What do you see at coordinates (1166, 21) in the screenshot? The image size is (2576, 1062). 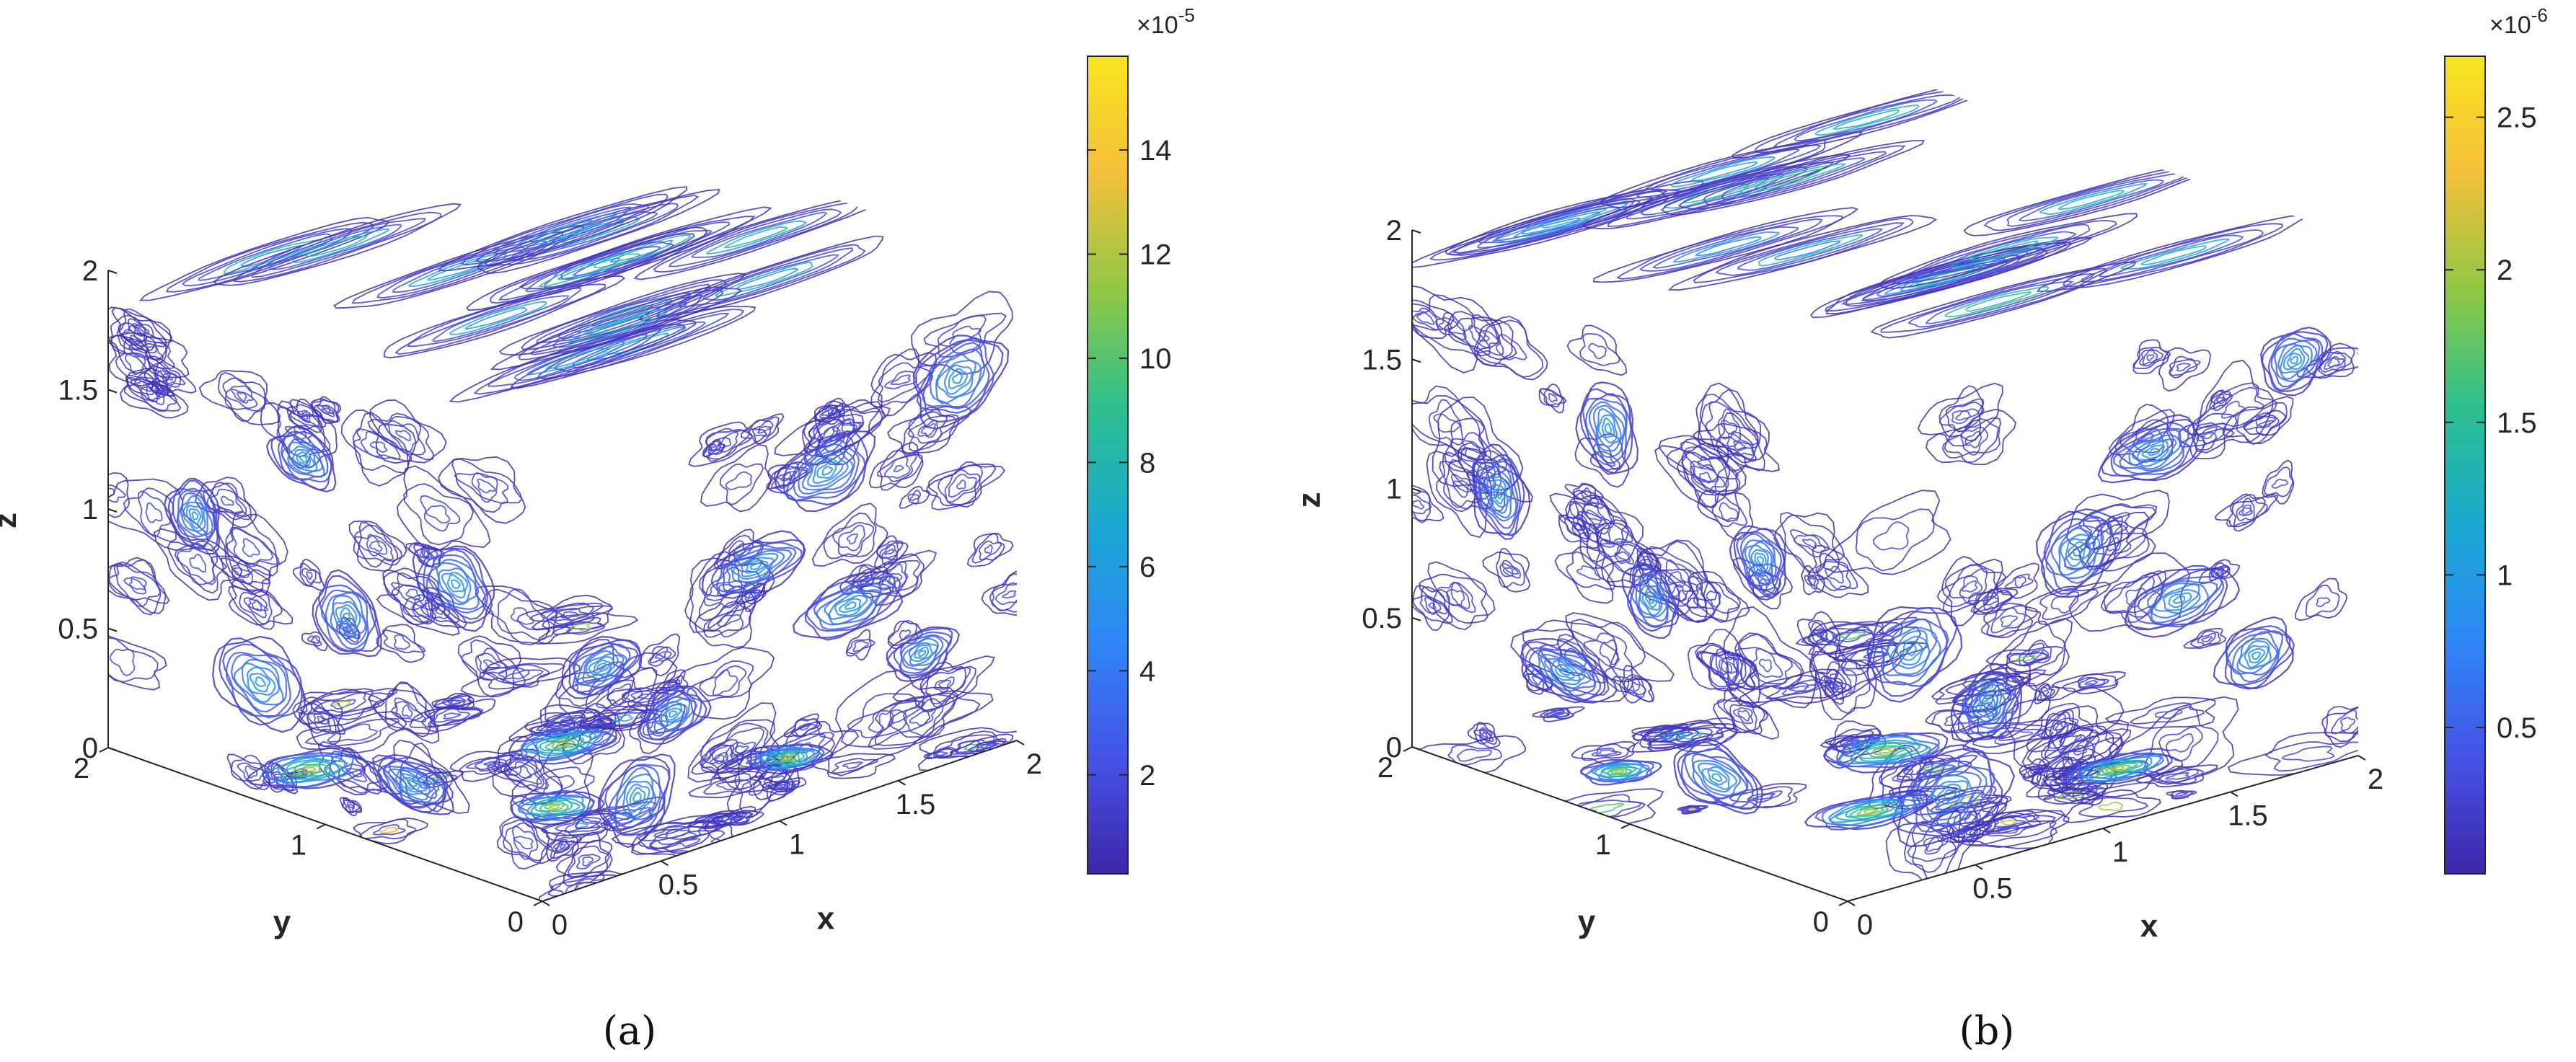 I see `colorbar-exponent-a: ×10⁻⁵` at bounding box center [1166, 21].